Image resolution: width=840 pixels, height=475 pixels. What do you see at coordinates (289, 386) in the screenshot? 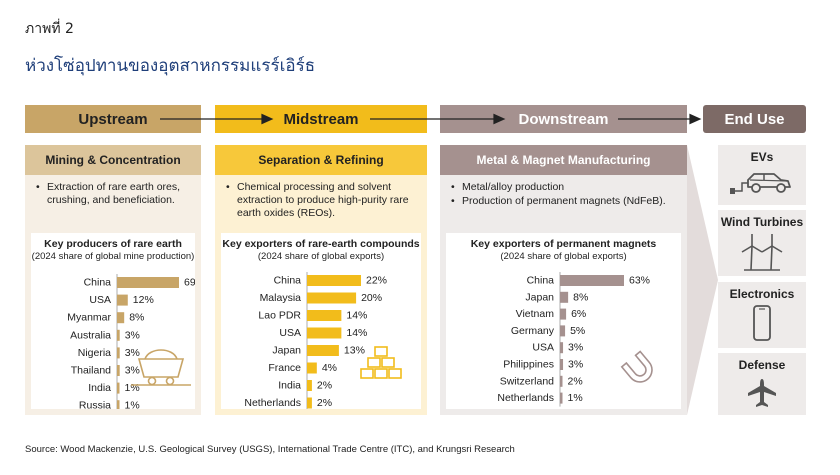
I see `midstream-category-label: India` at bounding box center [289, 386].